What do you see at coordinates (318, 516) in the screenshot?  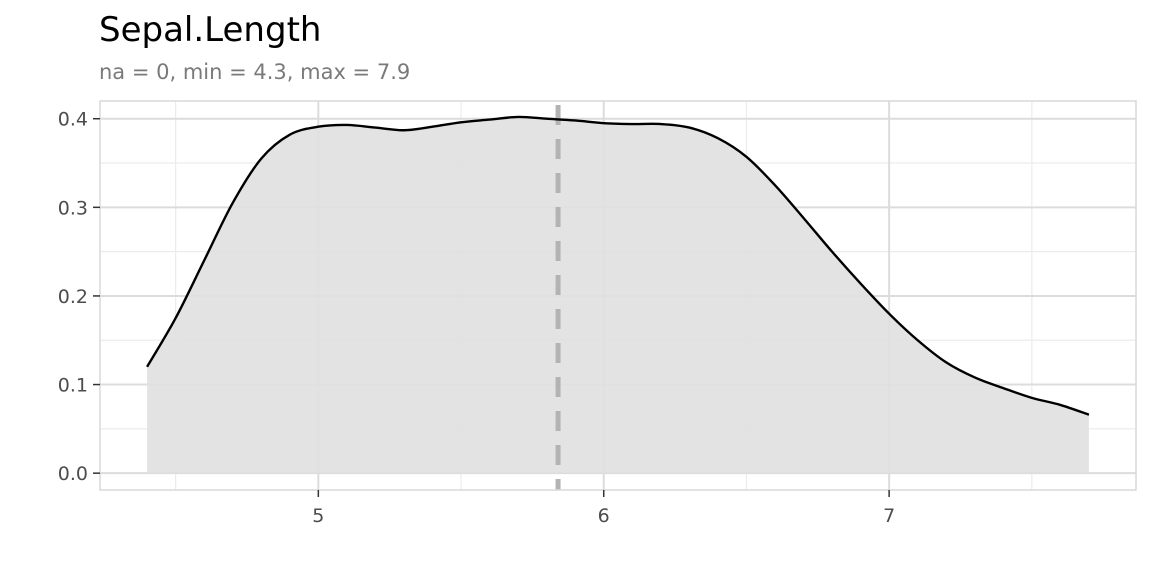 I see `x-tick-label: 5` at bounding box center [318, 516].